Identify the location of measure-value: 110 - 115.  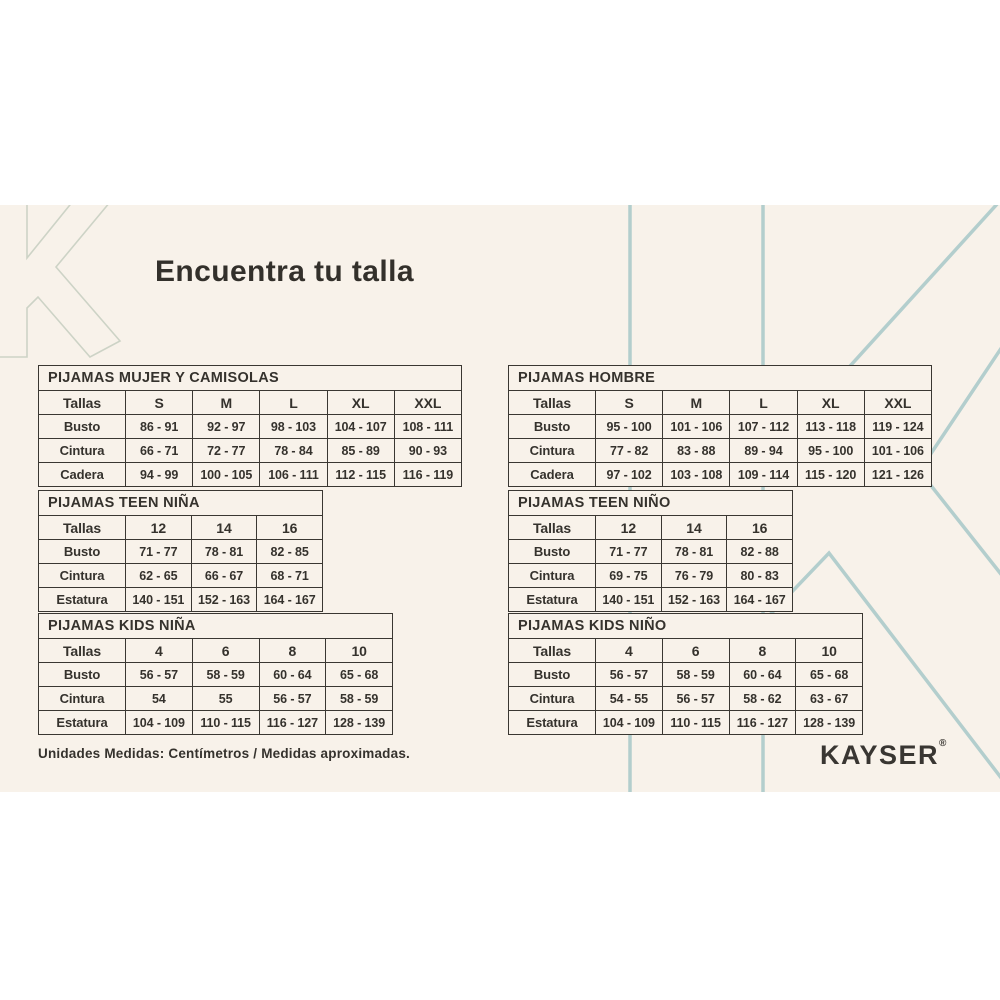
(225, 722).